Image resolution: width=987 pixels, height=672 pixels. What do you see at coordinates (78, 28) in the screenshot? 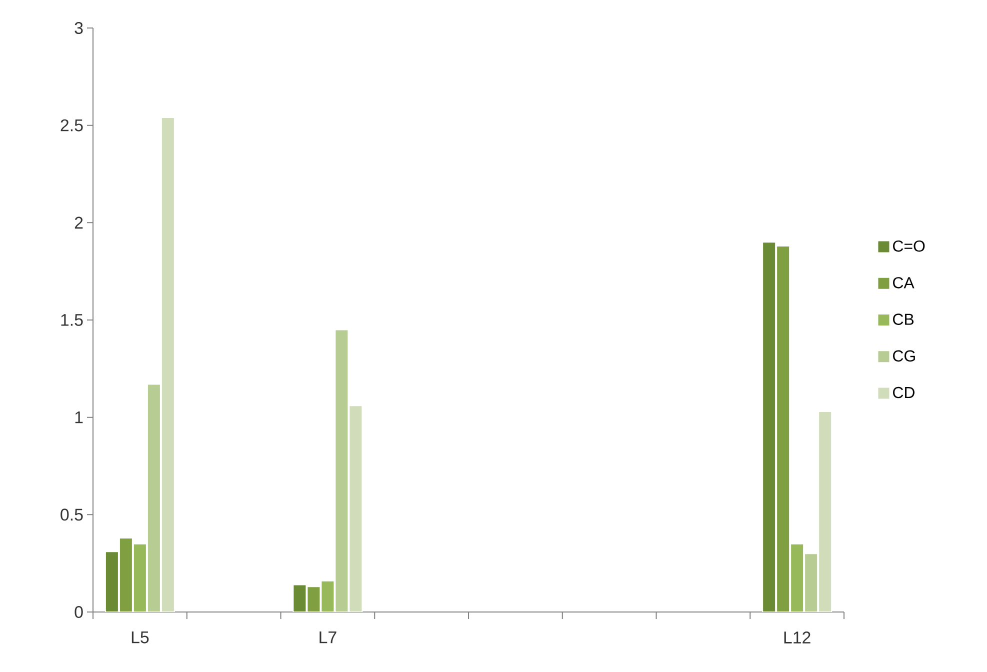
I see `y-tick-label: 3` at bounding box center [78, 28].